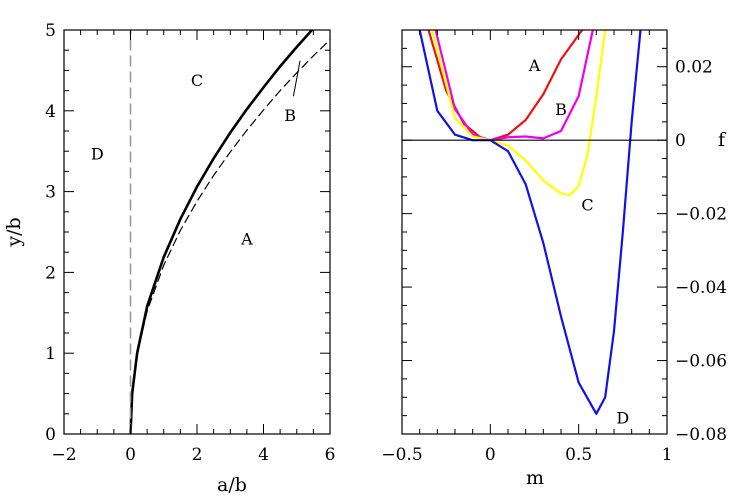 The width and height of the screenshot is (755, 496). What do you see at coordinates (401, 455) in the screenshot?
I see `right-x-tick-label: −0.5` at bounding box center [401, 455].